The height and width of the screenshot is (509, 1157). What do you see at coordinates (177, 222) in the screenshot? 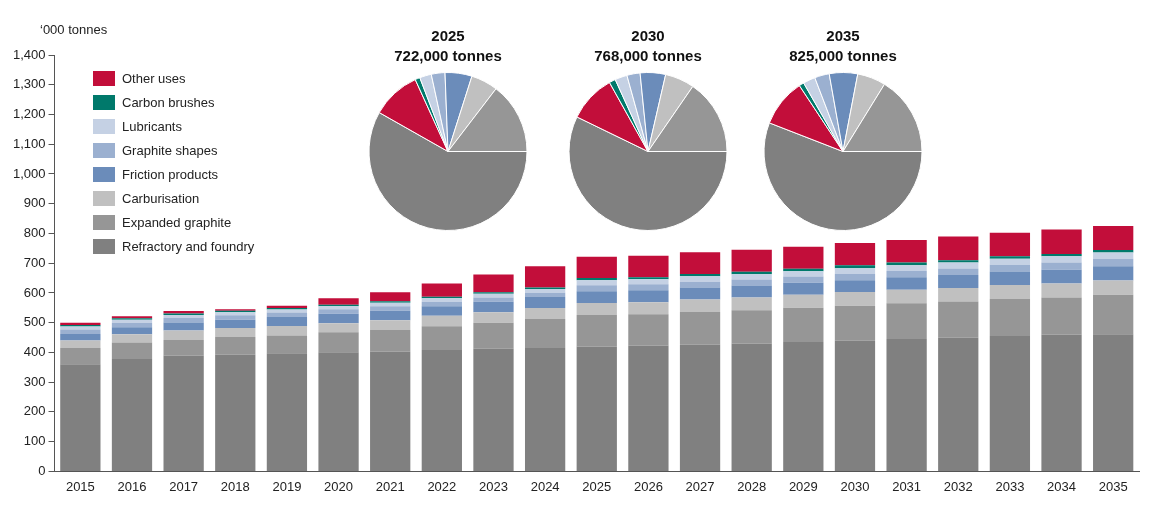
I see `legend-label: Expanded graphite` at bounding box center [177, 222].